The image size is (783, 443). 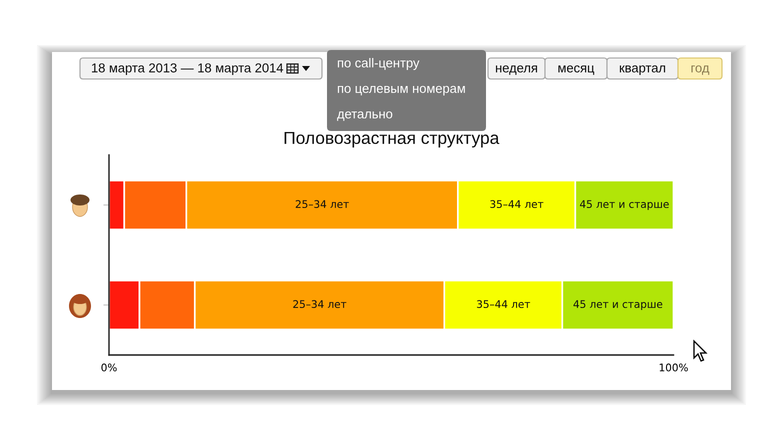 I want to click on x-tick-label: 100%, so click(x=674, y=368).